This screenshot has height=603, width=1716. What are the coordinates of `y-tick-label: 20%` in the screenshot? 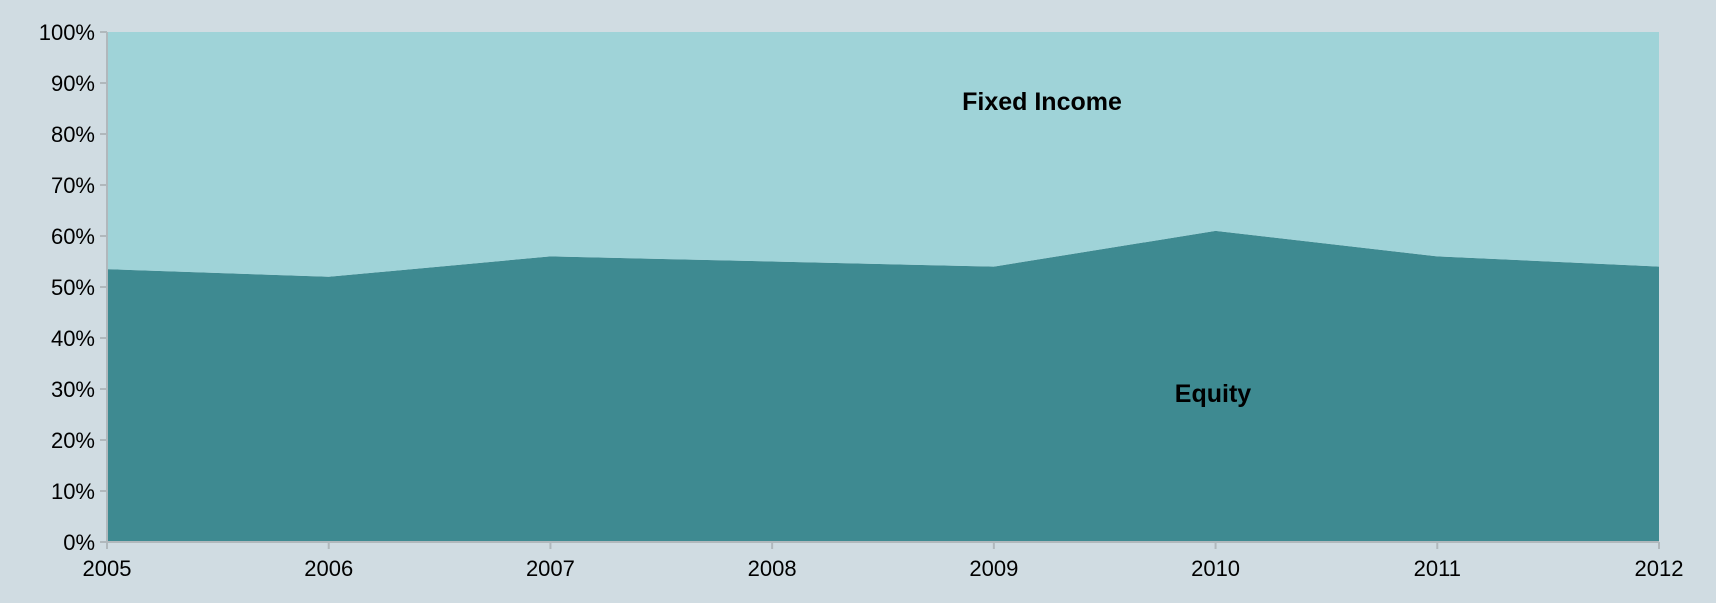 It's located at (73, 440).